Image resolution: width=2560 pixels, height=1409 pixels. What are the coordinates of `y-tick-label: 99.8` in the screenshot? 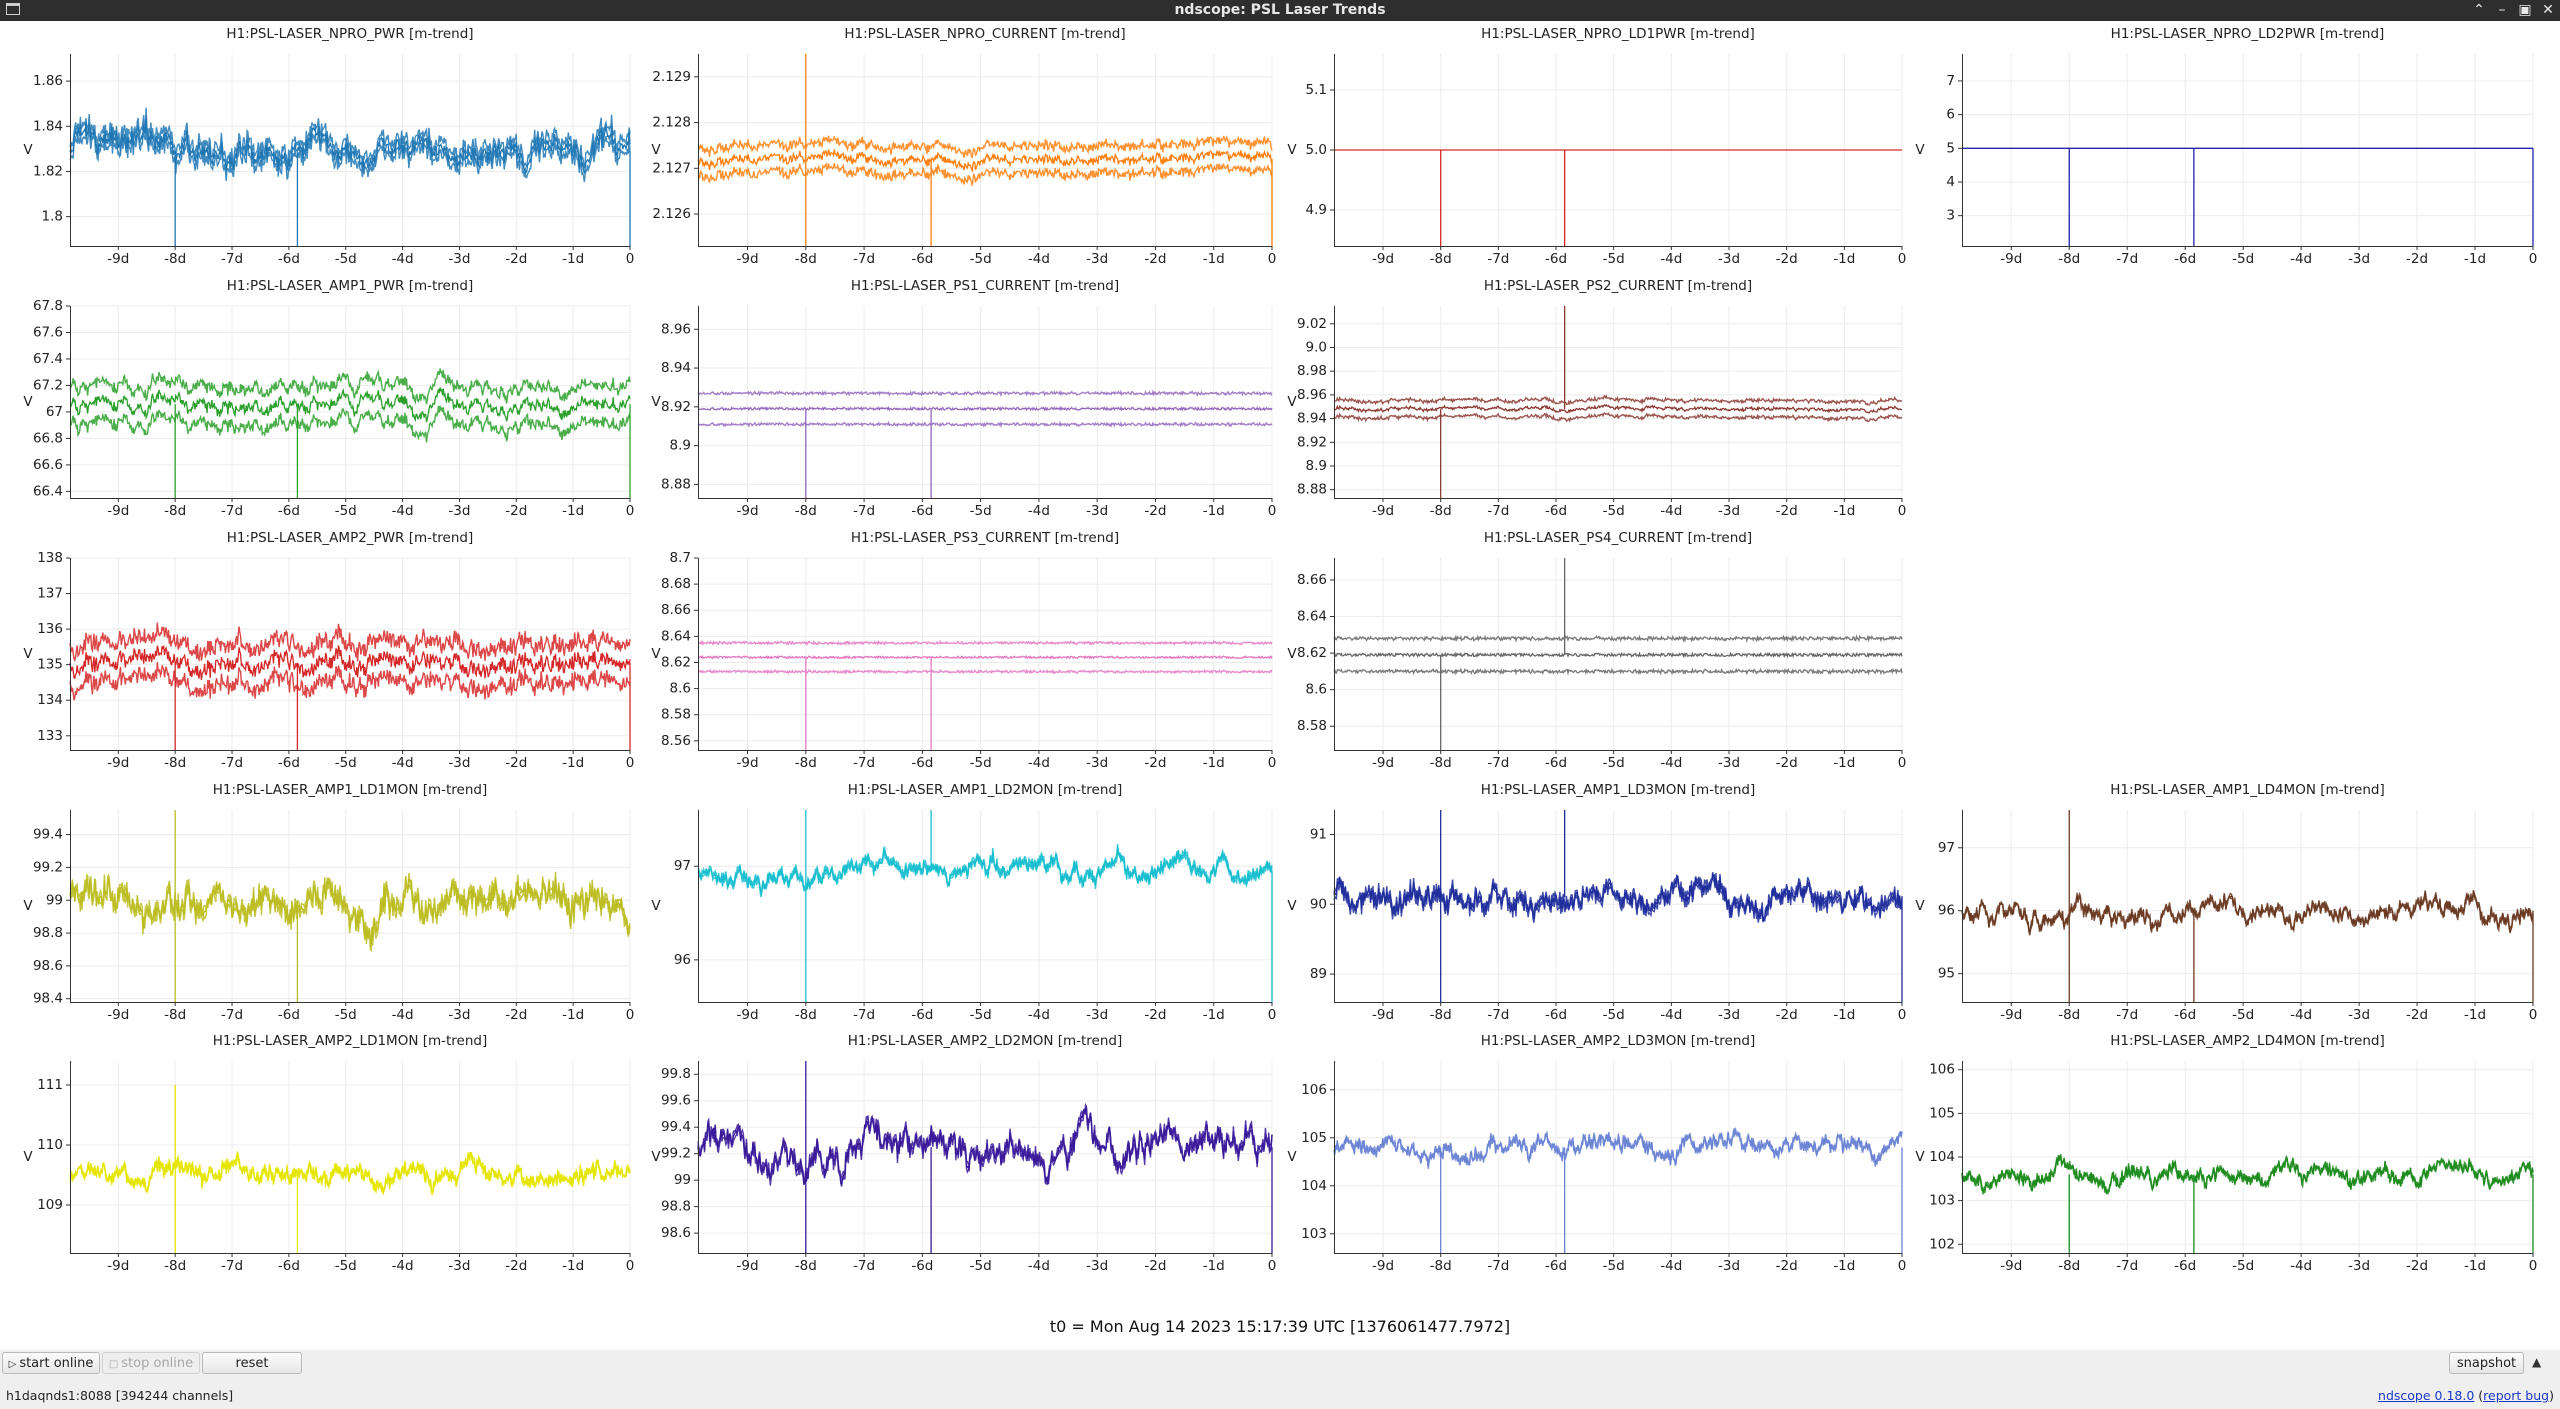 It's located at (676, 1074).